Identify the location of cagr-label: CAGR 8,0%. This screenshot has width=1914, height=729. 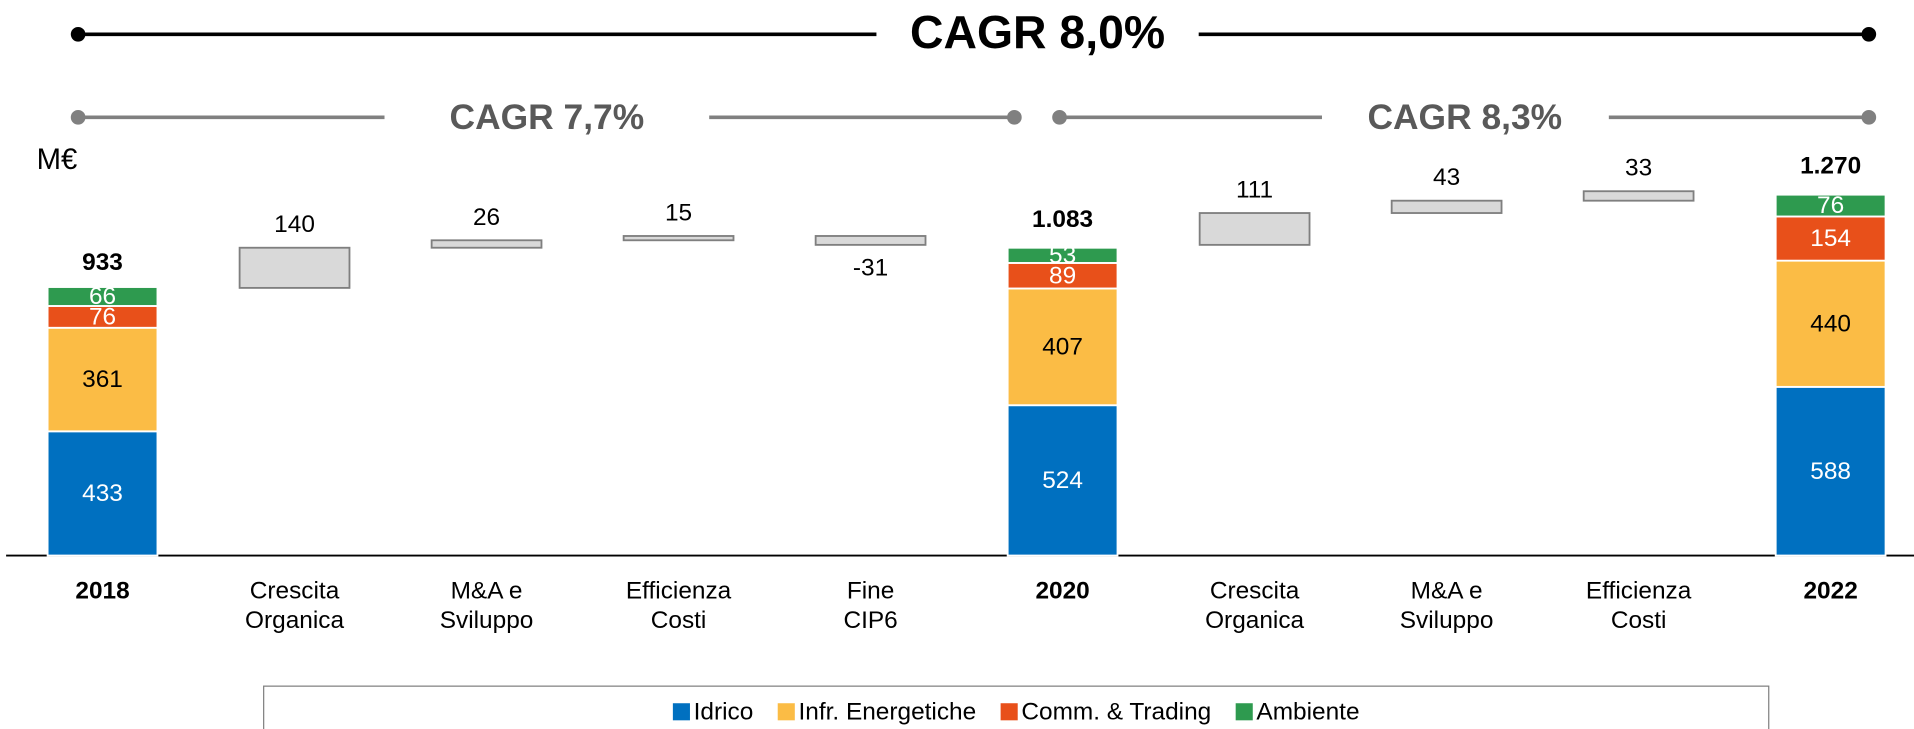
(1037, 32).